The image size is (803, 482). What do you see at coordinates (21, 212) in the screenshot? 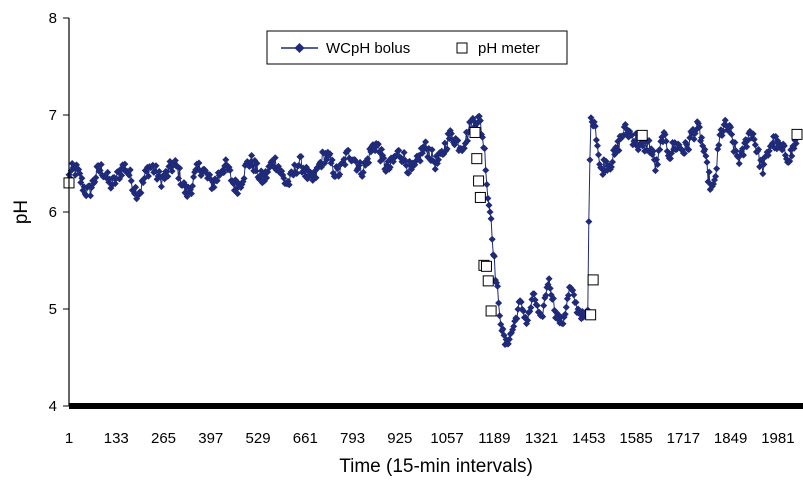
I see `y-axis-title: pH` at bounding box center [21, 212].